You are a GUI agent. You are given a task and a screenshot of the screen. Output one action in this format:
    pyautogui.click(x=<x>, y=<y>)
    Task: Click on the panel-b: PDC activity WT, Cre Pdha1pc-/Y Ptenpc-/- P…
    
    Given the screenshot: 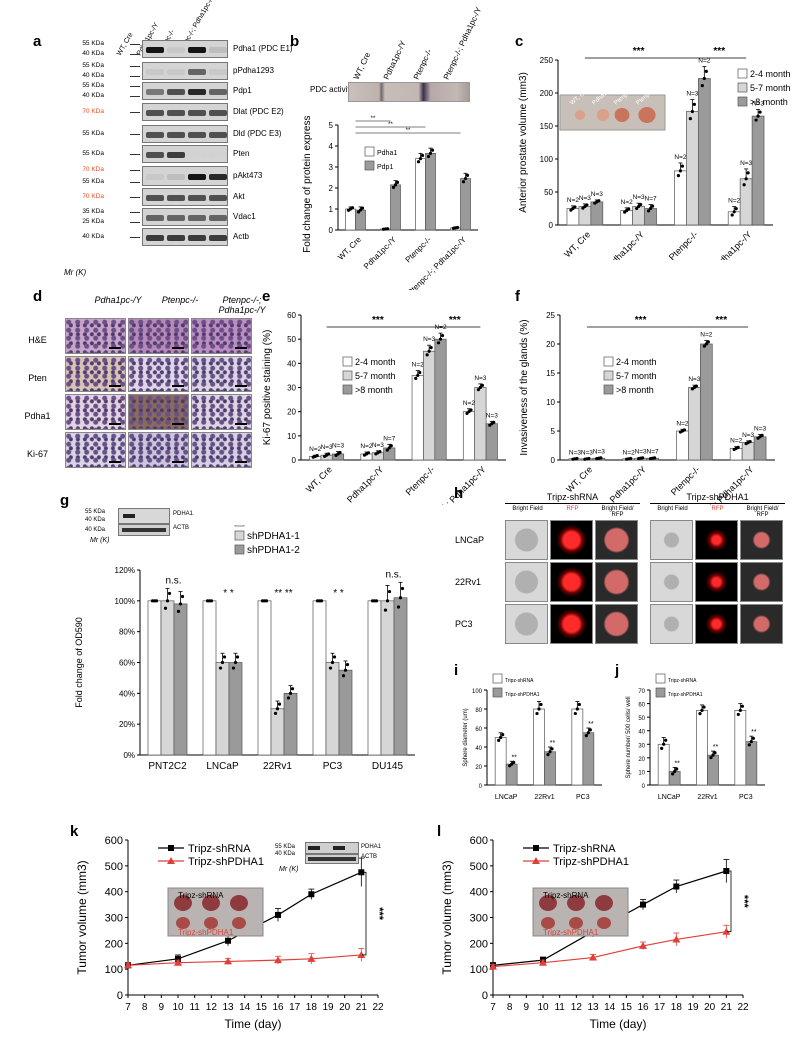 What is the action you would take?
    pyautogui.click(x=397, y=148)
    